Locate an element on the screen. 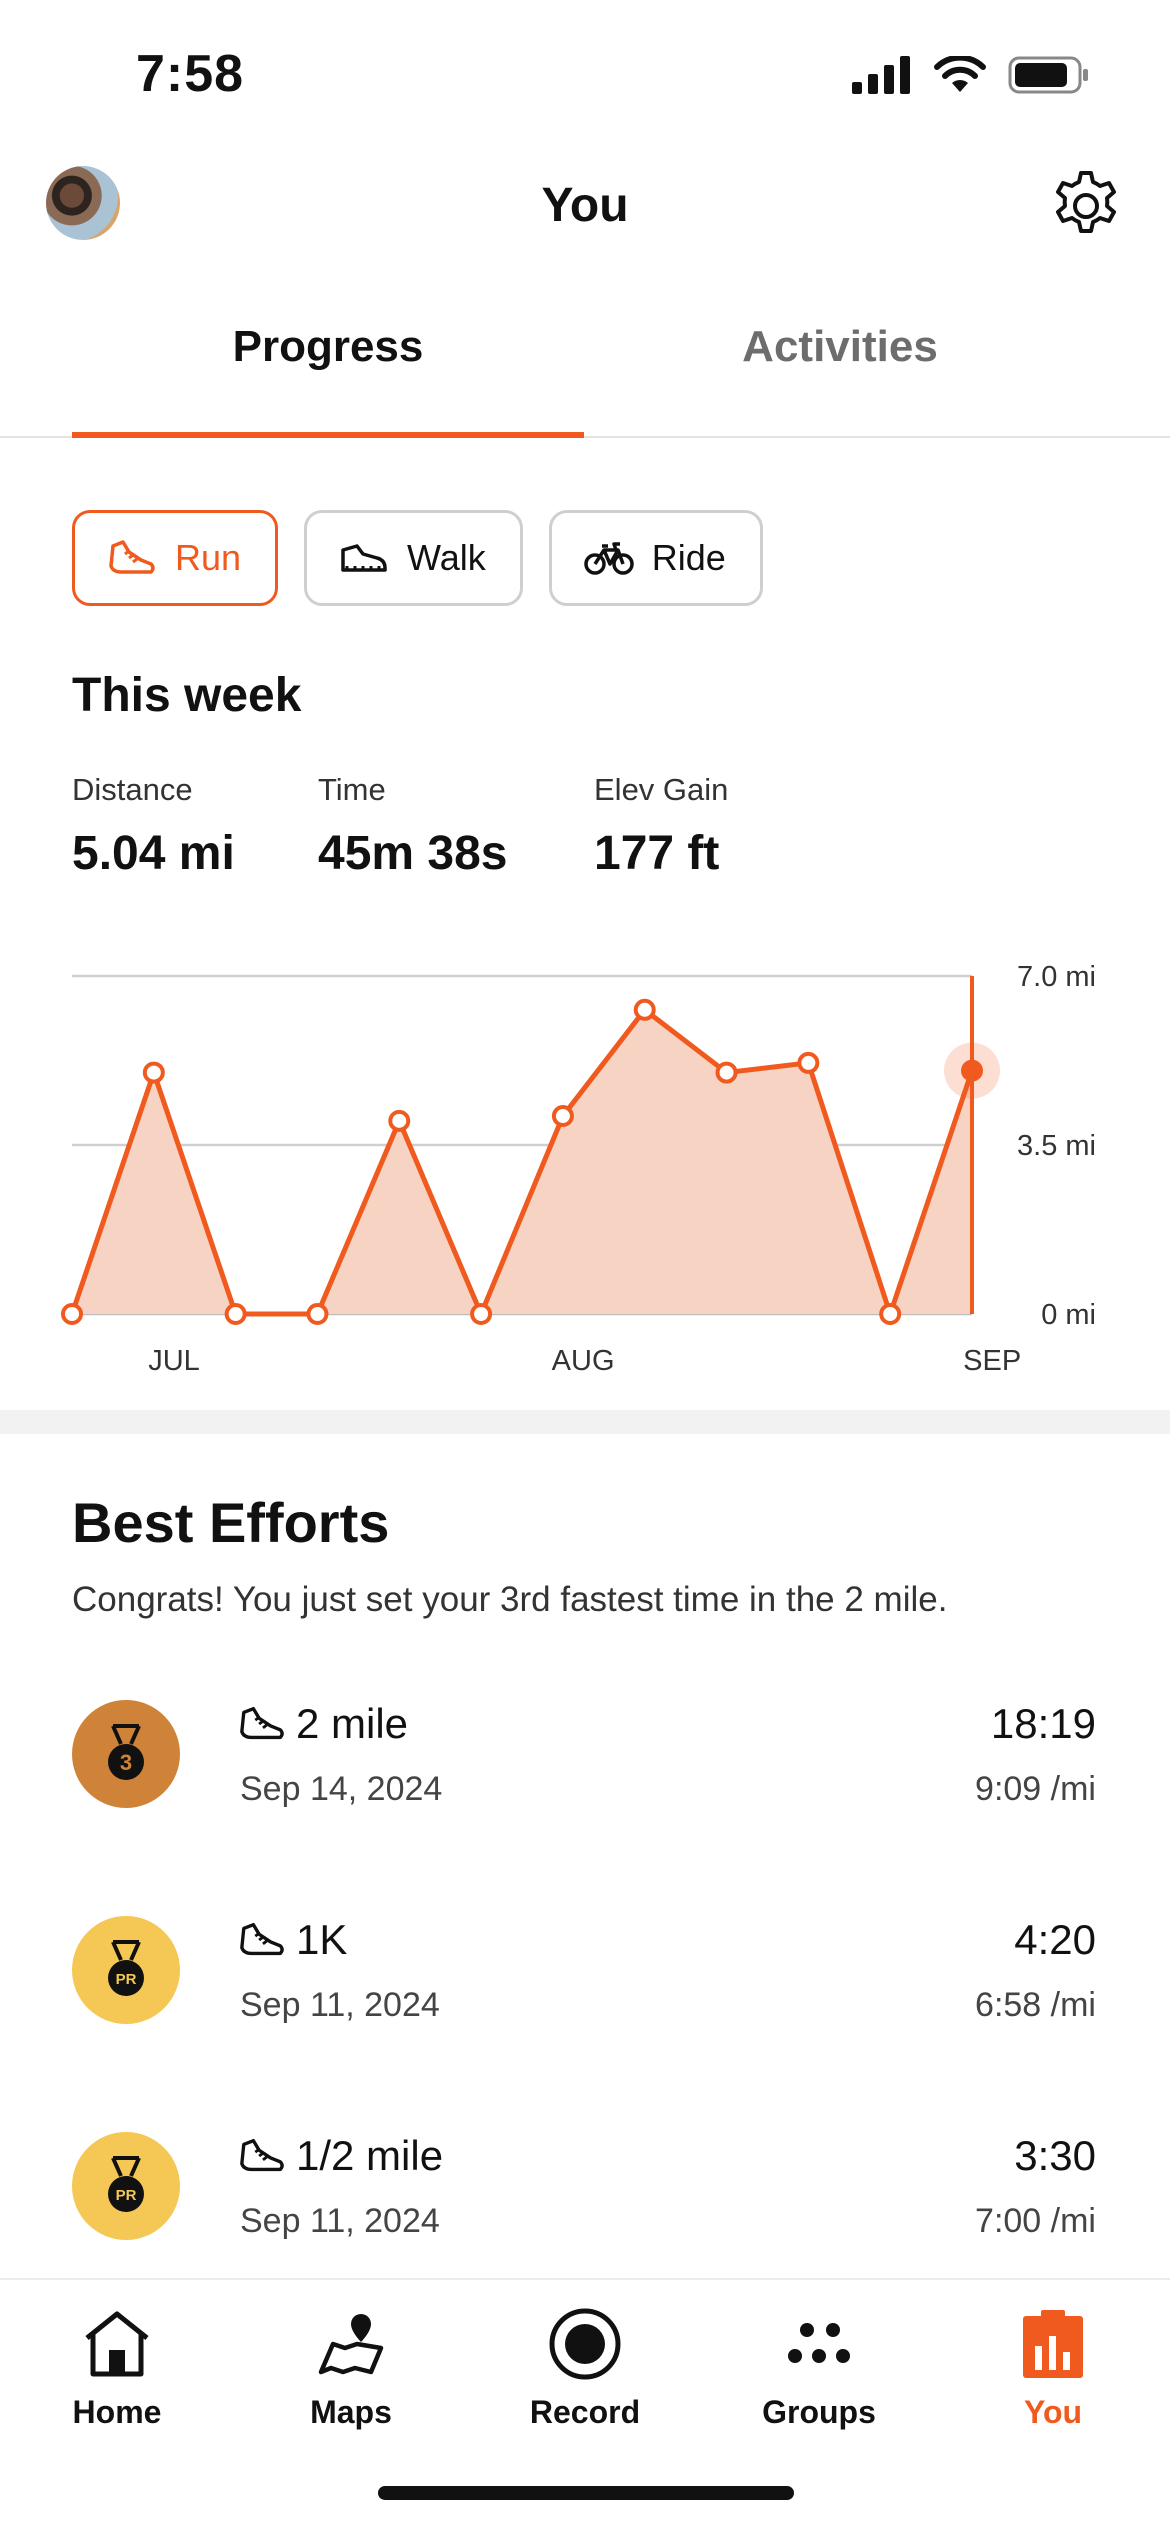 The height and width of the screenshot is (2532, 1170). medal-icon: 3 is located at coordinates (126, 1752).